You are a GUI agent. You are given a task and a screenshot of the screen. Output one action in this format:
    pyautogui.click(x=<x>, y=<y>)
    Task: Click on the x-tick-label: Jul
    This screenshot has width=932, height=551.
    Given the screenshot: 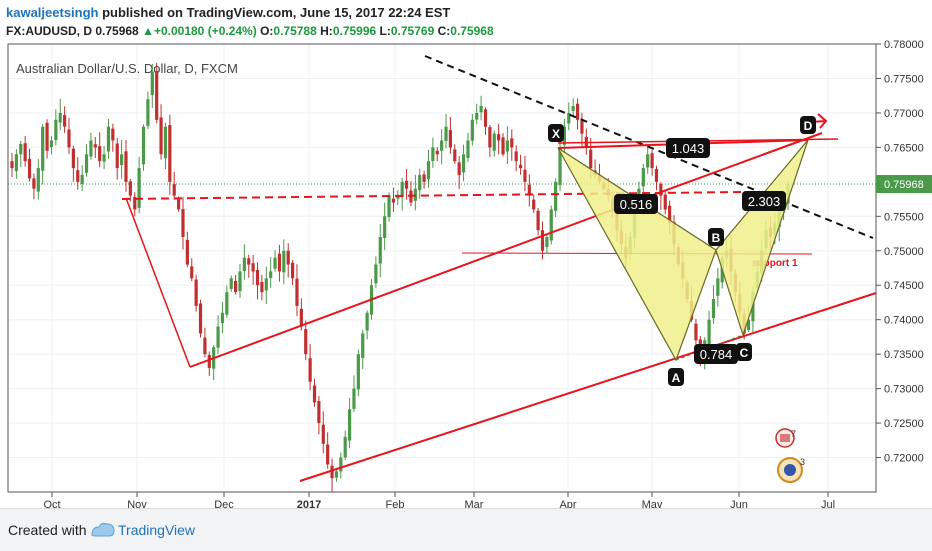 What is the action you would take?
    pyautogui.click(x=828, y=503)
    